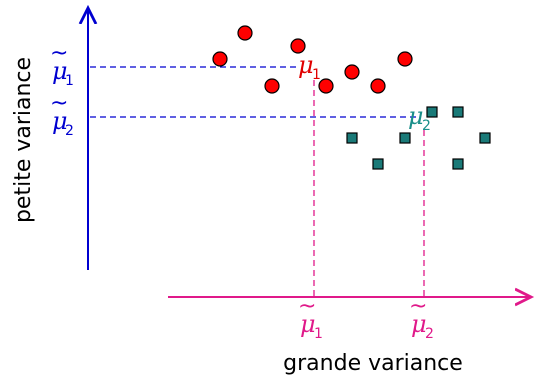  Describe the element at coordinates (418, 138) in the screenshot. I see `cluster-2-points` at that location.